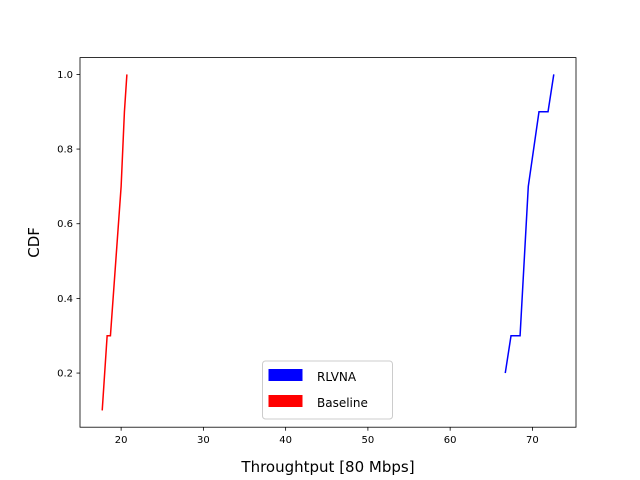 This screenshot has width=640, height=480. Describe the element at coordinates (368, 440) in the screenshot. I see `x-tick-label: 50` at that location.